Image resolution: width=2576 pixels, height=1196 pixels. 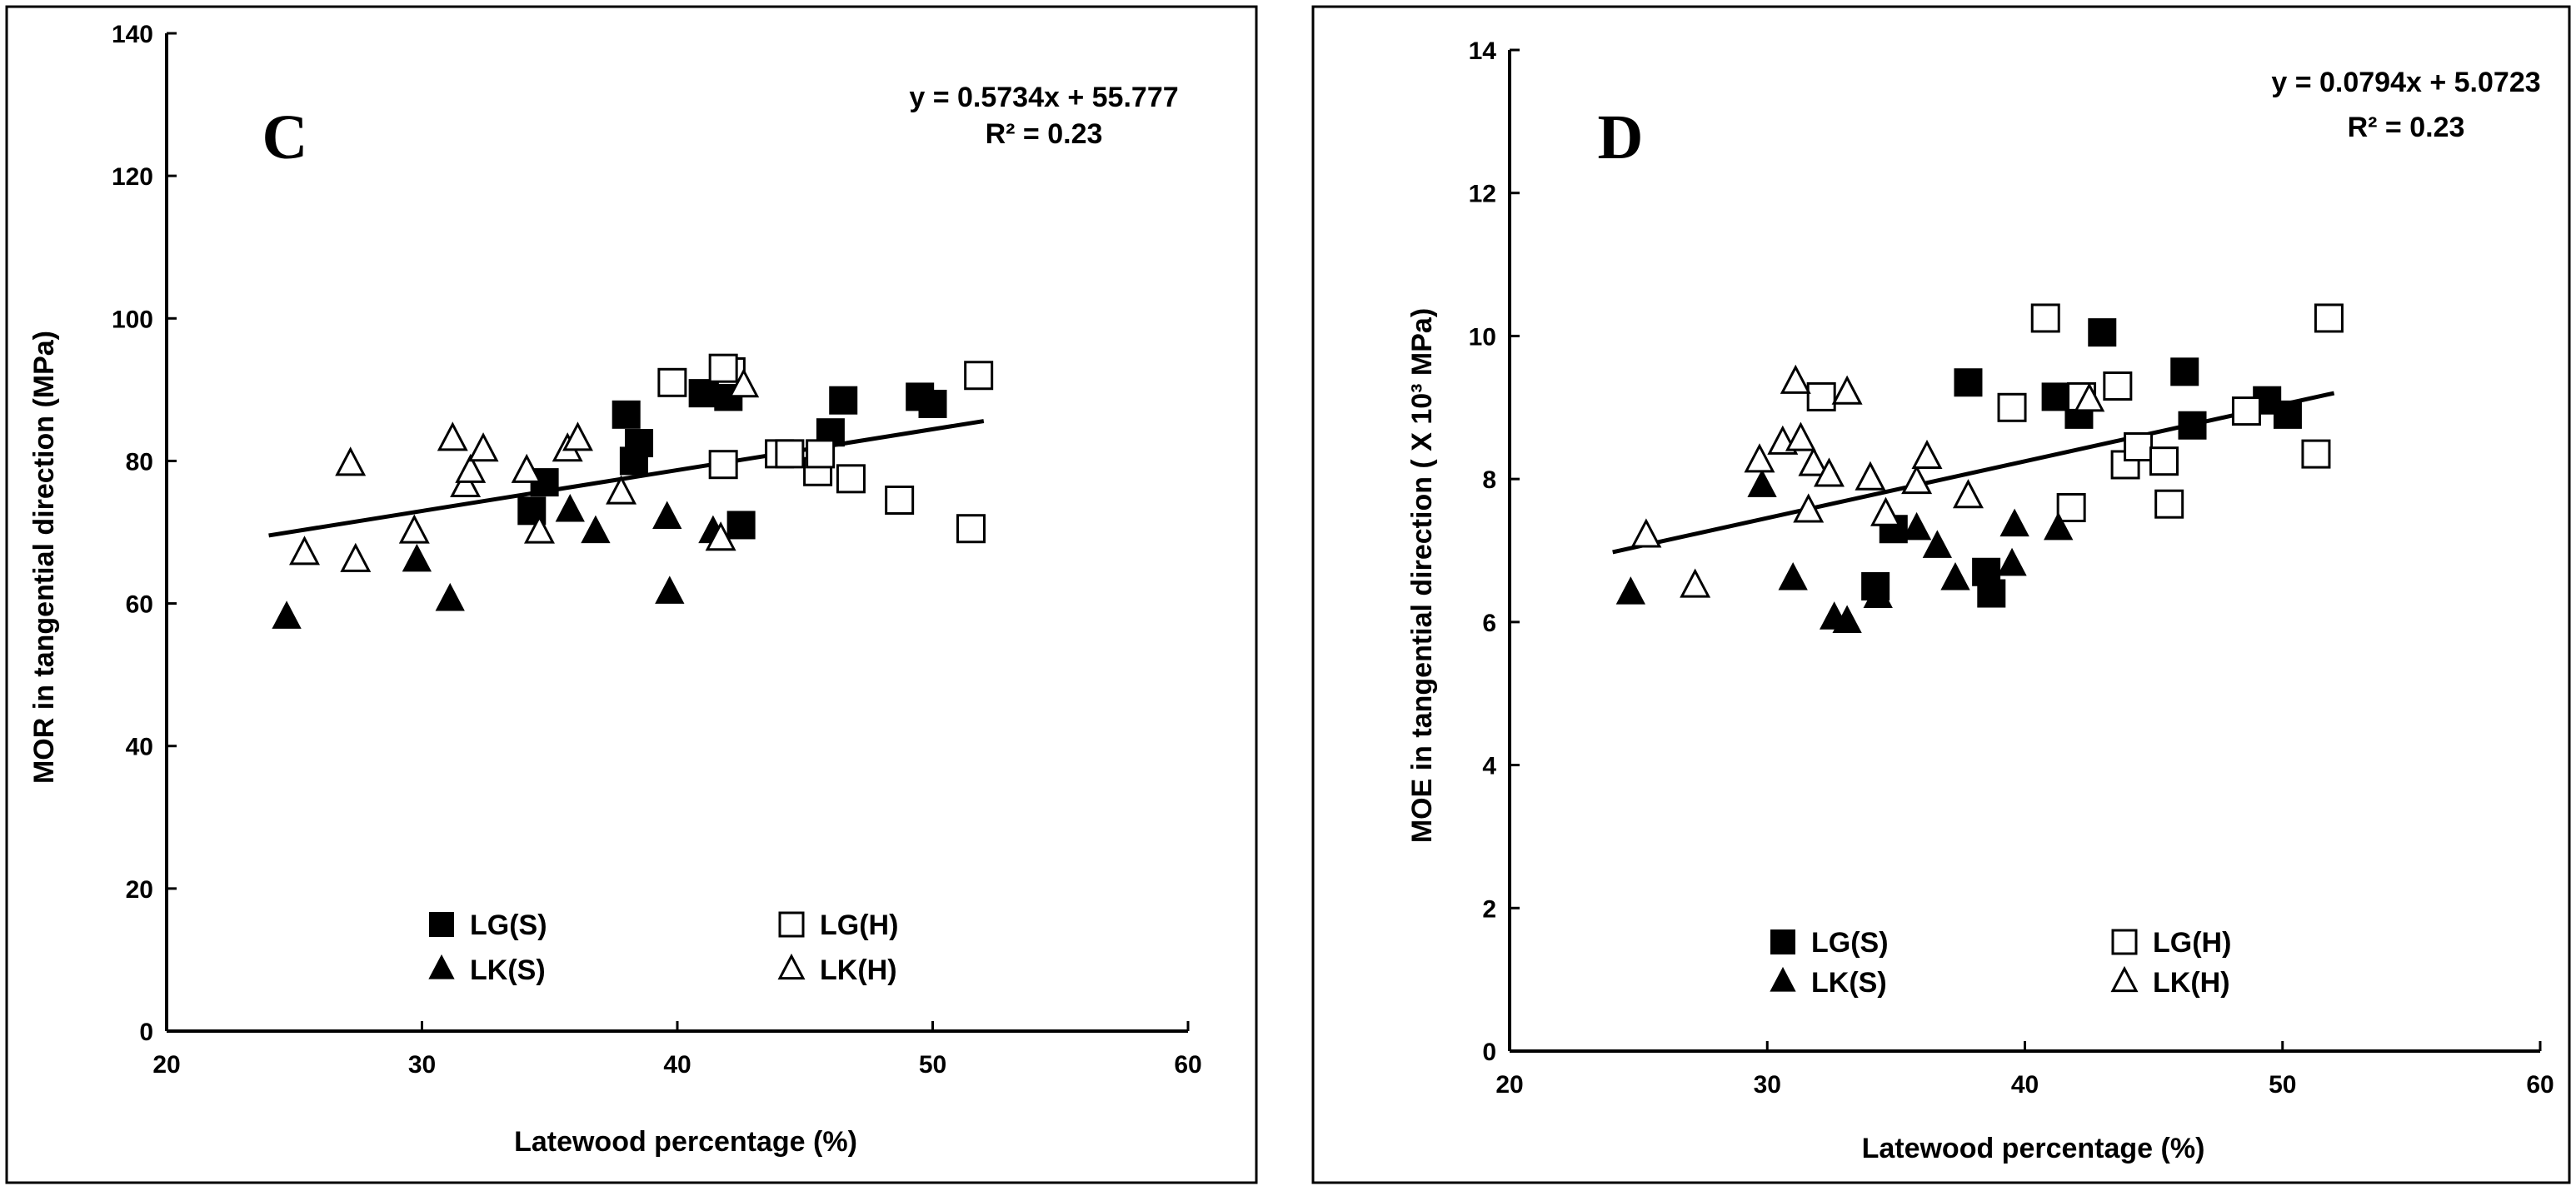 What do you see at coordinates (1482, 337) in the screenshot?
I see `y-tick-label: 10` at bounding box center [1482, 337].